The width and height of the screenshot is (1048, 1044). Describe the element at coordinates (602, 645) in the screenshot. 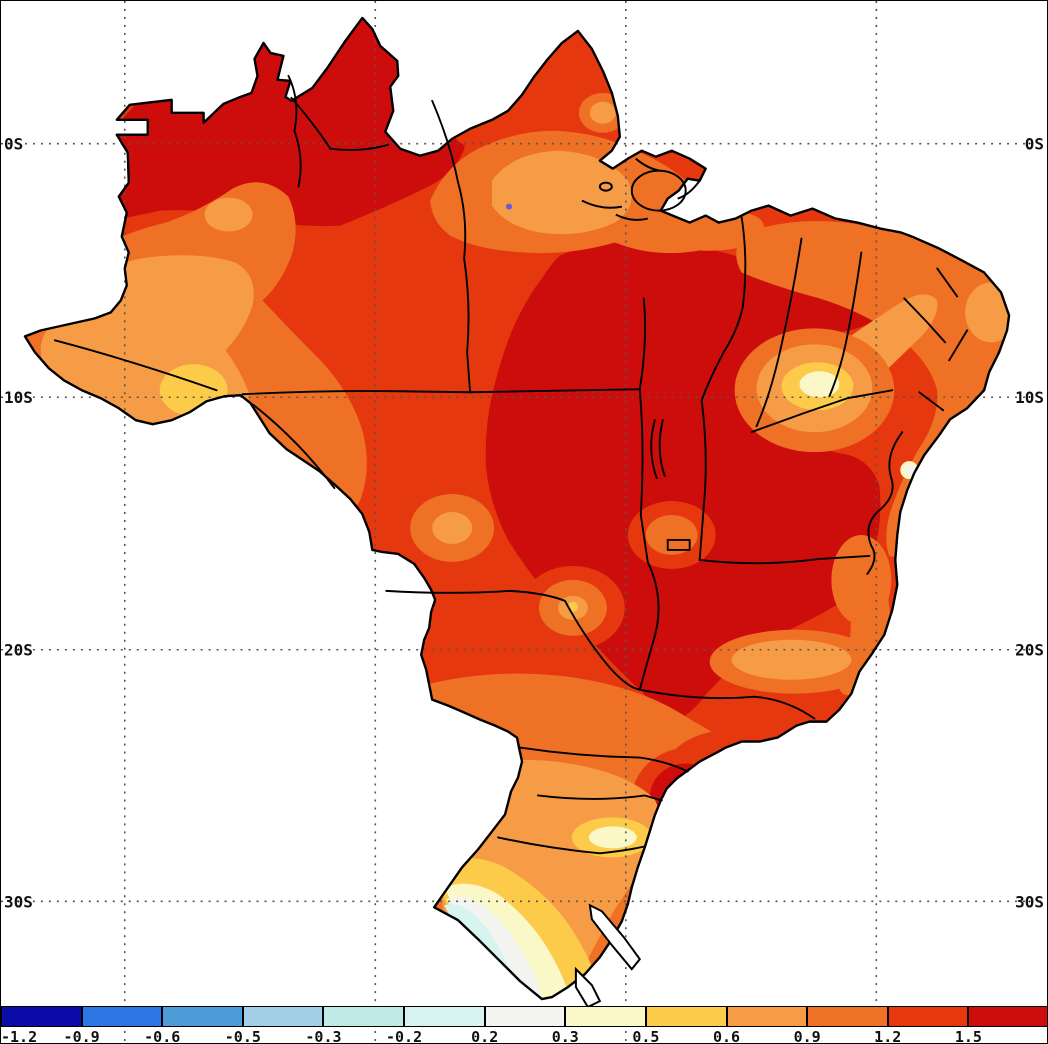

I see `border-ms-sp` at that location.